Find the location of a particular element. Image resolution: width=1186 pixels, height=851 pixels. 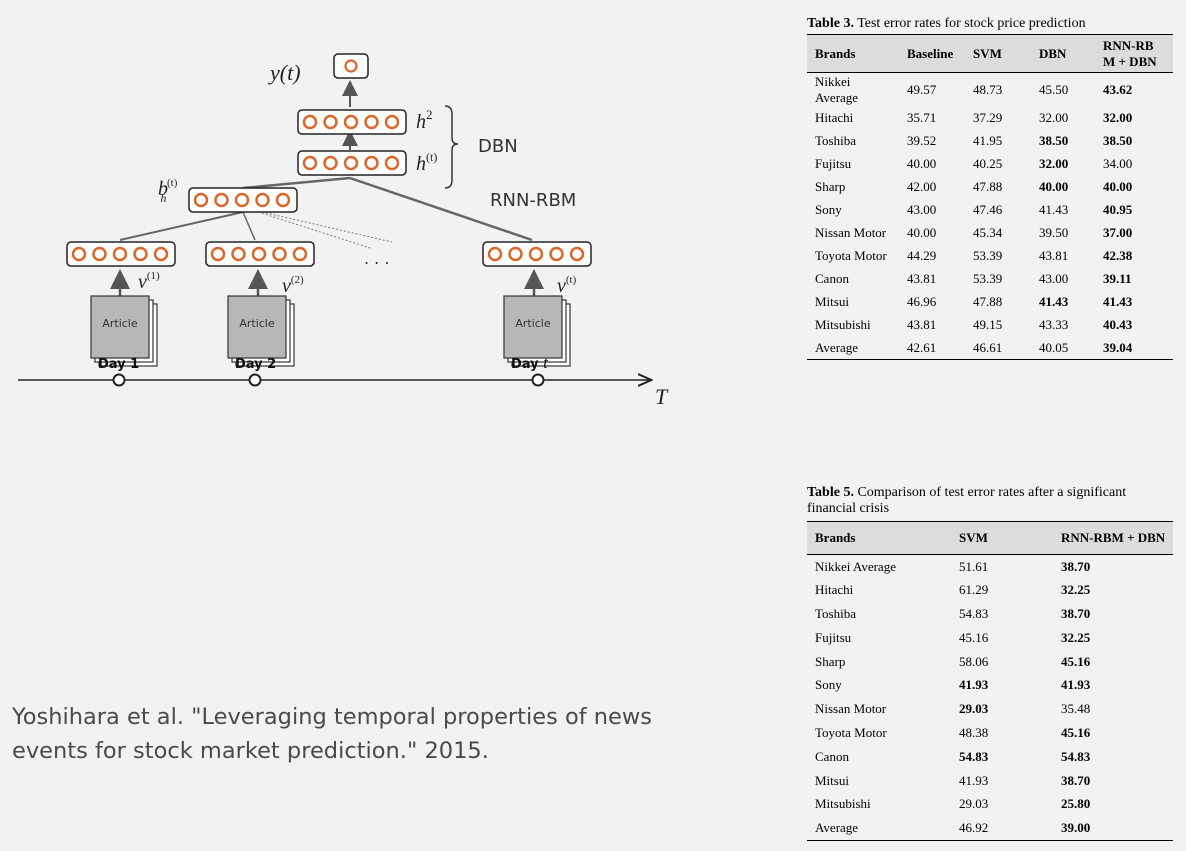

article-page is located at coordinates (257, 327).